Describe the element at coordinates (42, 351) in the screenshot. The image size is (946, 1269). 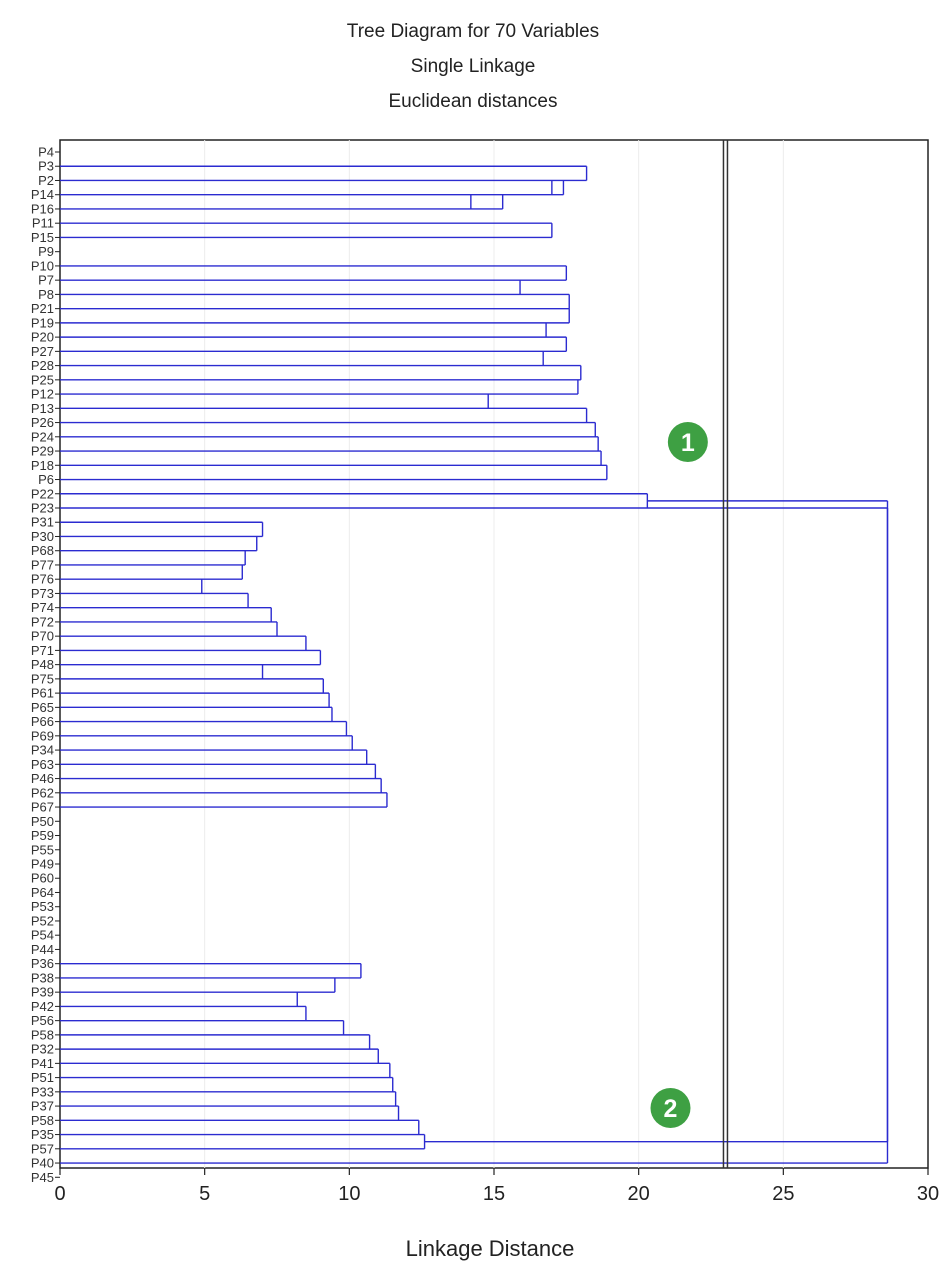
I see `leaf-label: P27` at that location.